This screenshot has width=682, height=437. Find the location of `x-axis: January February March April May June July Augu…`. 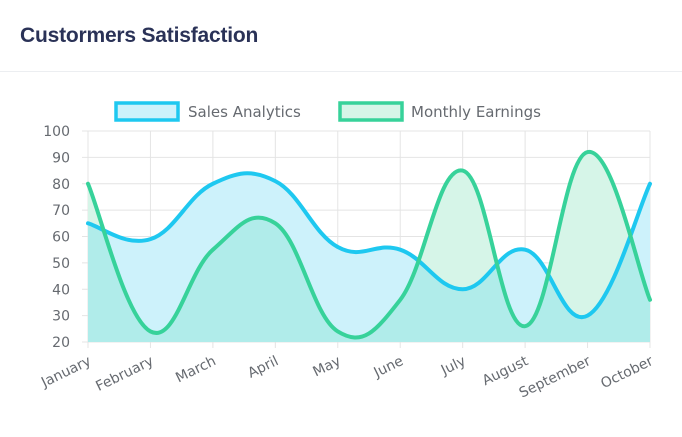

x-axis: January February March April May June July Augu… is located at coordinates (347, 377).